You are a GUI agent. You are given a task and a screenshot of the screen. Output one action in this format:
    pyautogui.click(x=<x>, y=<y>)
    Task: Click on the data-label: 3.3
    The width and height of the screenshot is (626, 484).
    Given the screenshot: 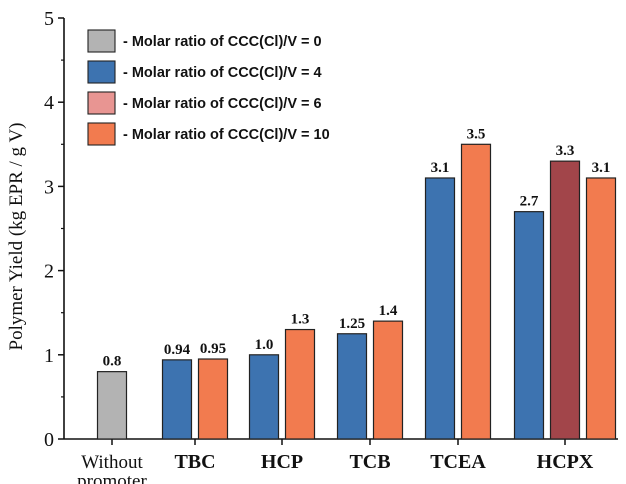 What is the action you would take?
    pyautogui.click(x=565, y=151)
    